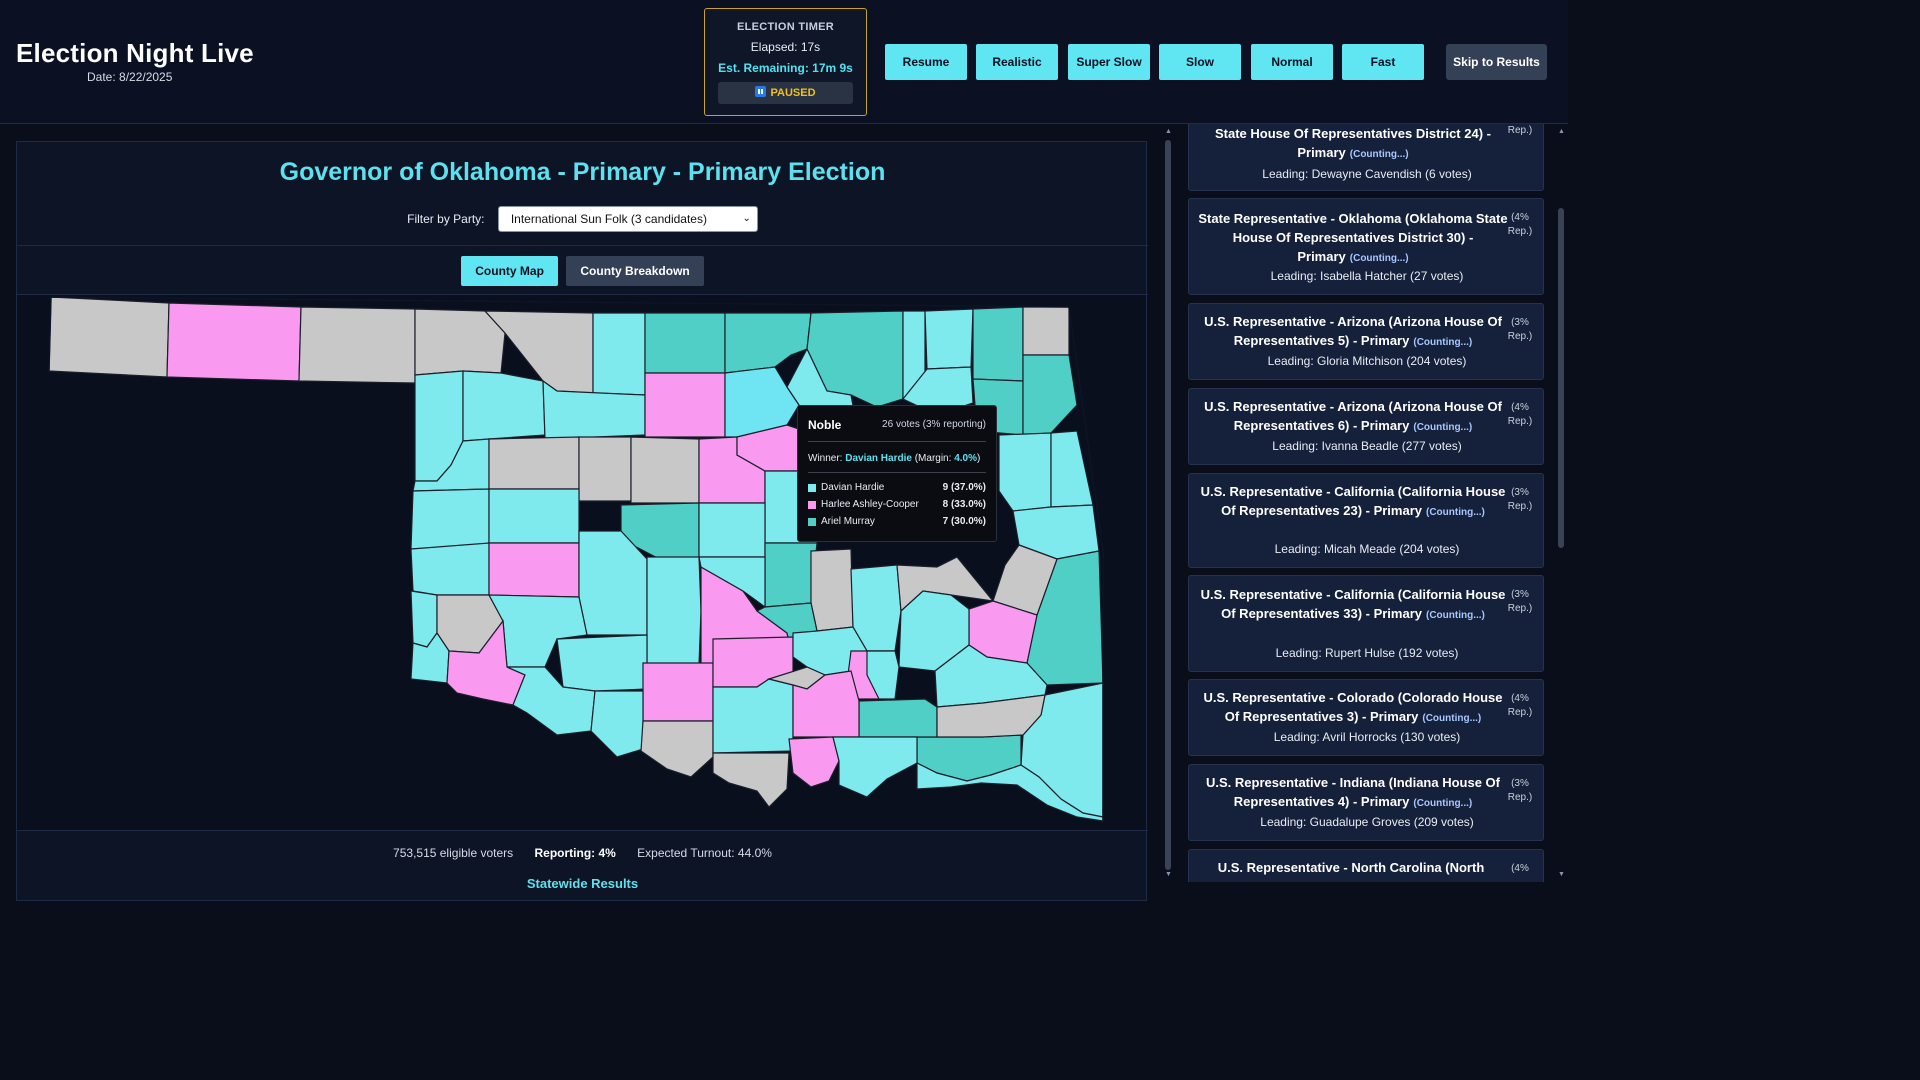  What do you see at coordinates (1109, 62) in the screenshot?
I see `super-slow-speed-button: Super Slow` at bounding box center [1109, 62].